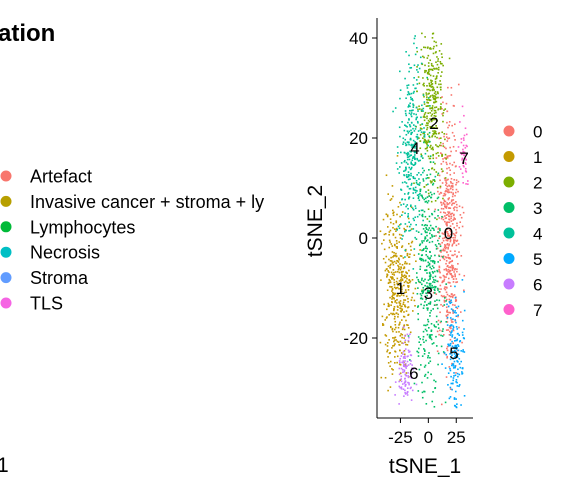 This screenshot has height=497, width=566. Describe the element at coordinates (6, 278) in the screenshot. I see `left-legend-swatch` at that location.